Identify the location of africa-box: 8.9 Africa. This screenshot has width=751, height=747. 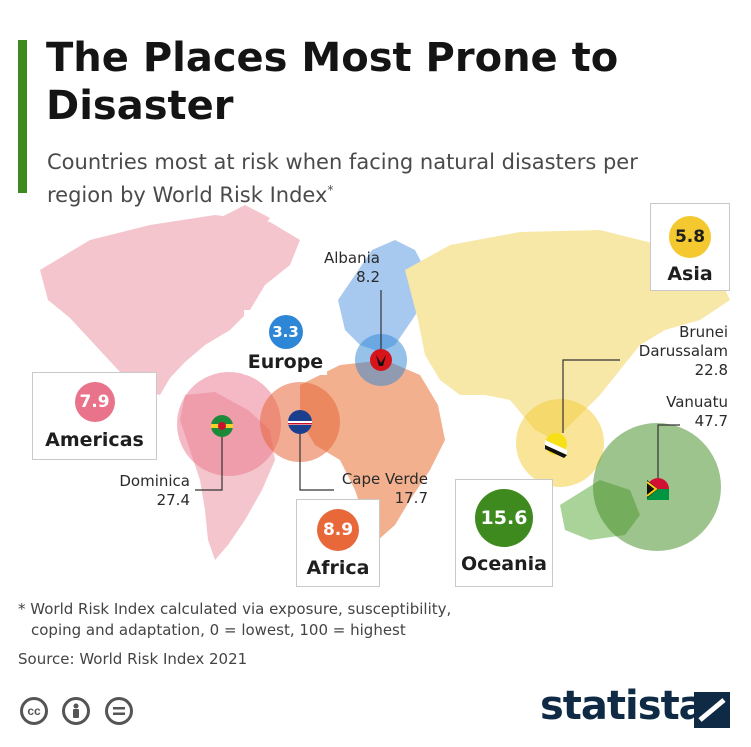
(338, 543).